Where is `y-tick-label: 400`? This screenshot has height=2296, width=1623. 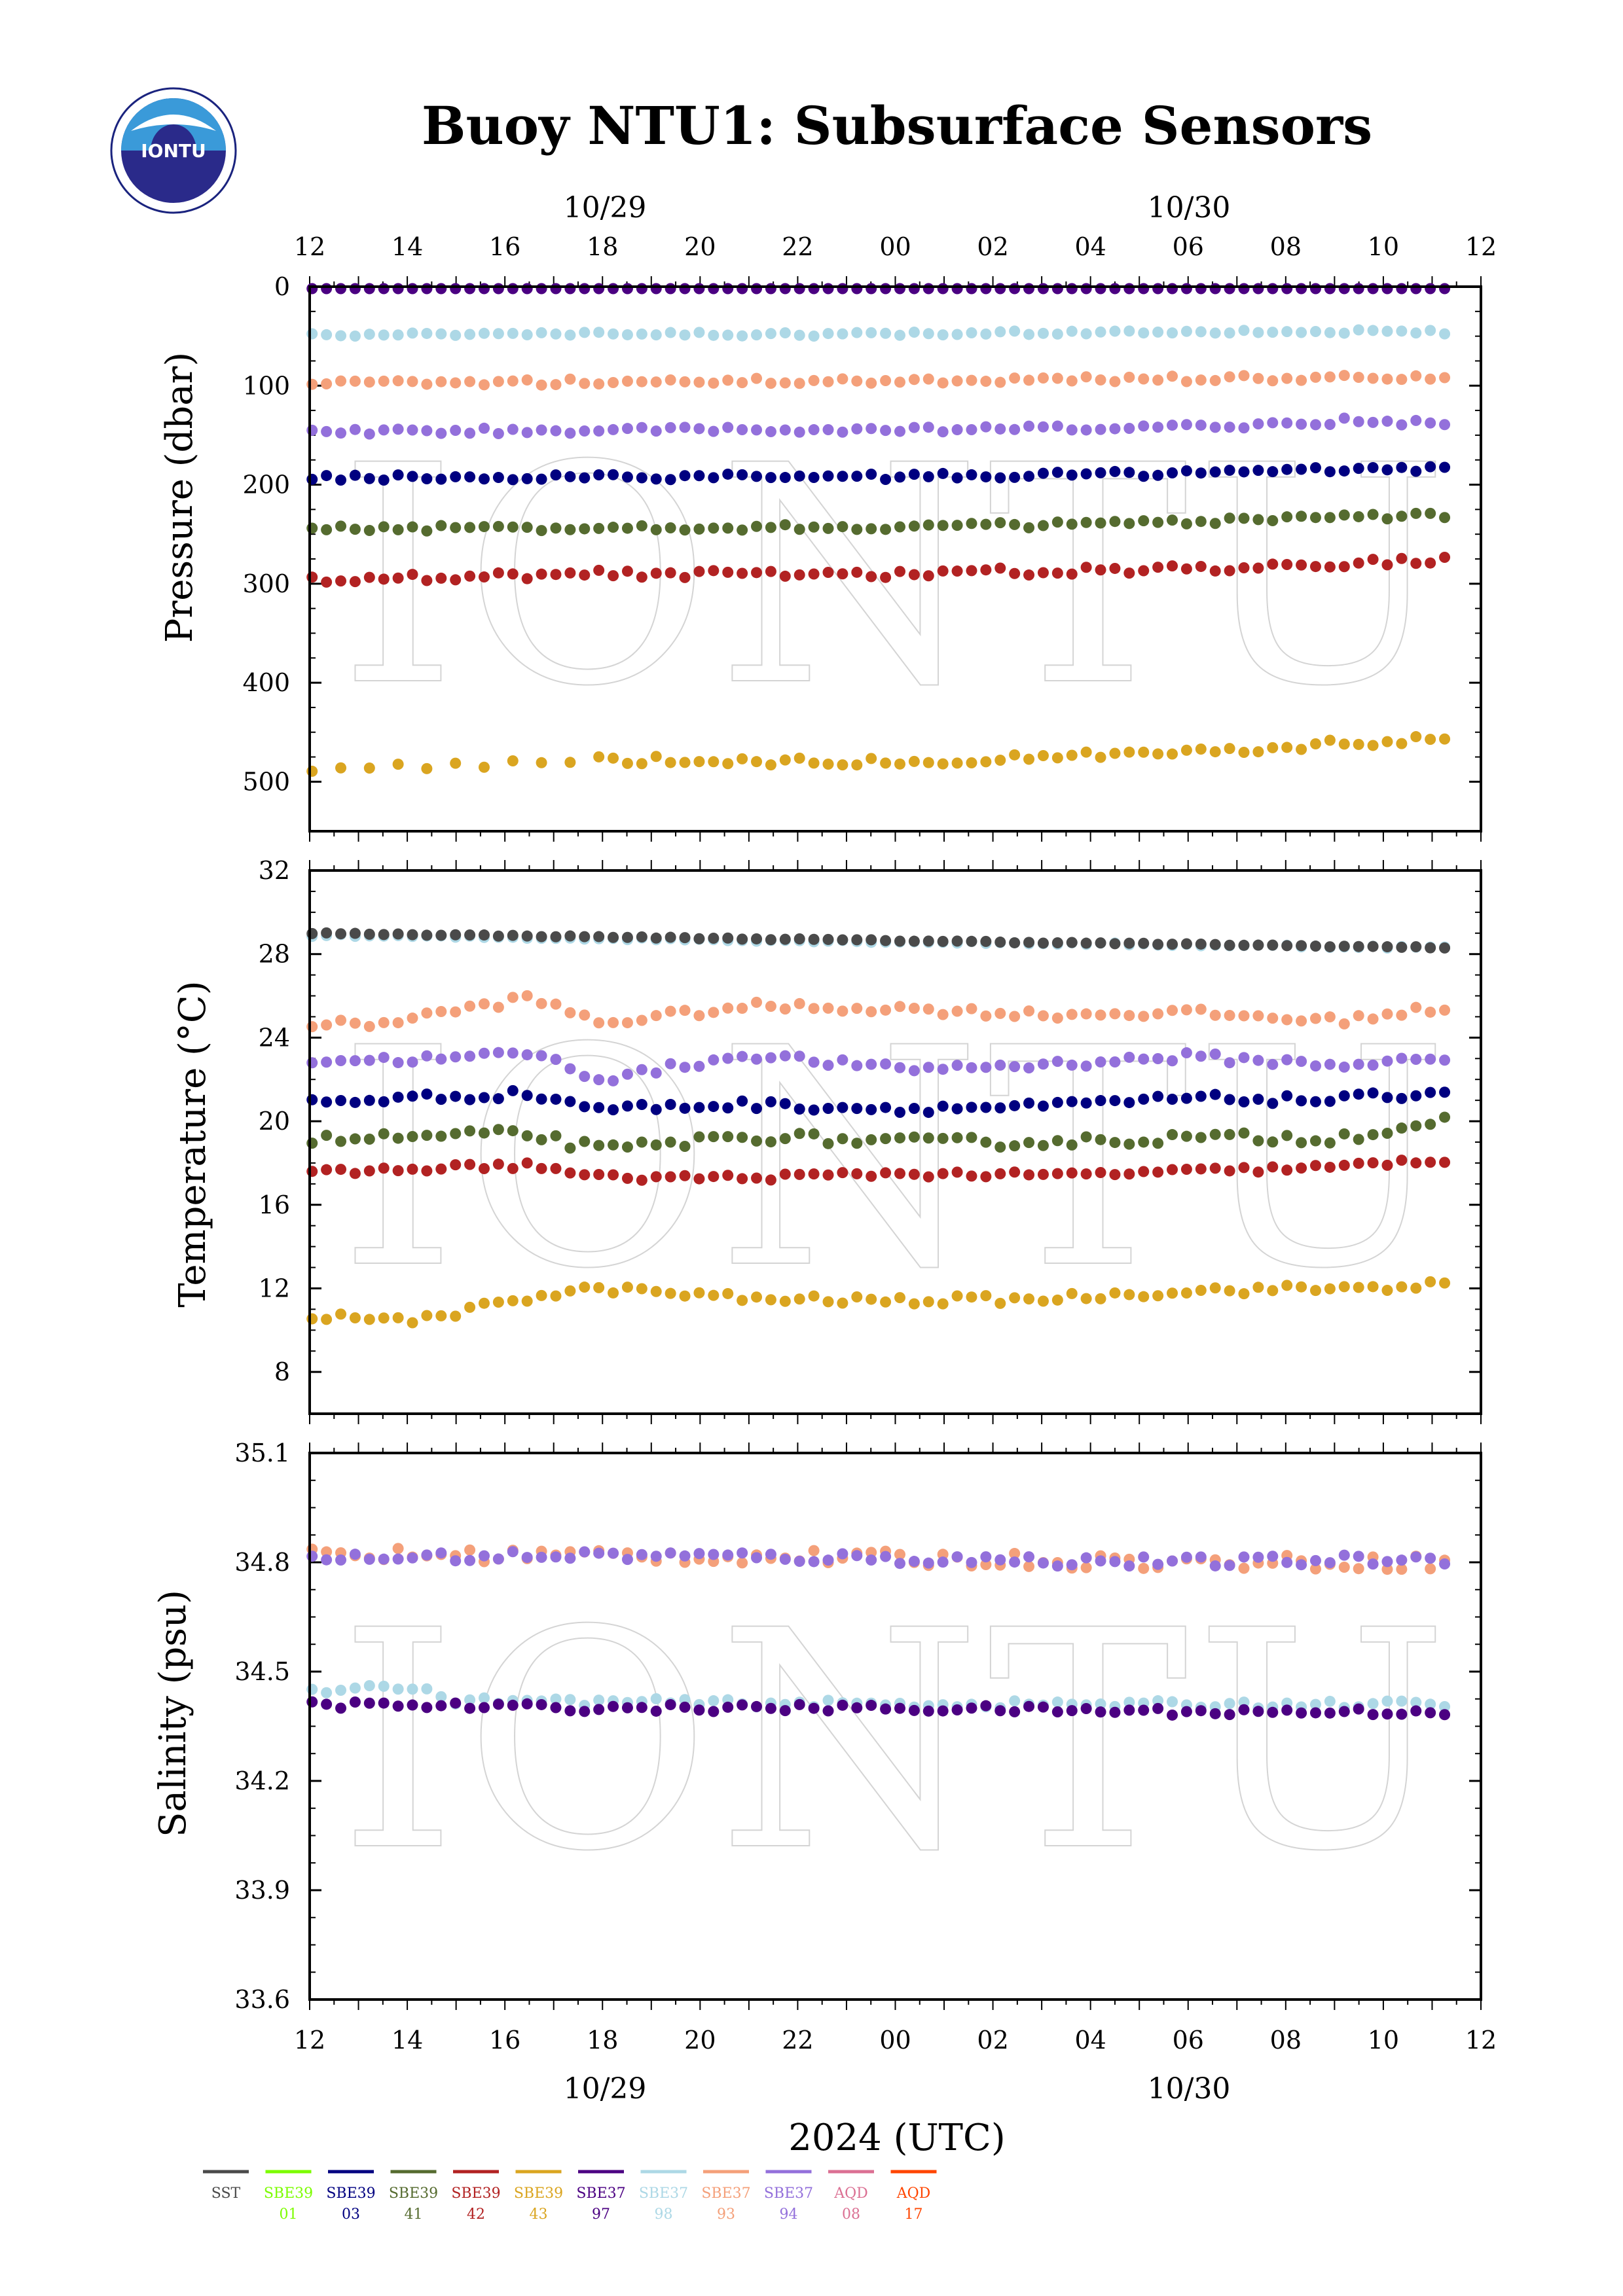
y-tick-label: 400 is located at coordinates (266, 682).